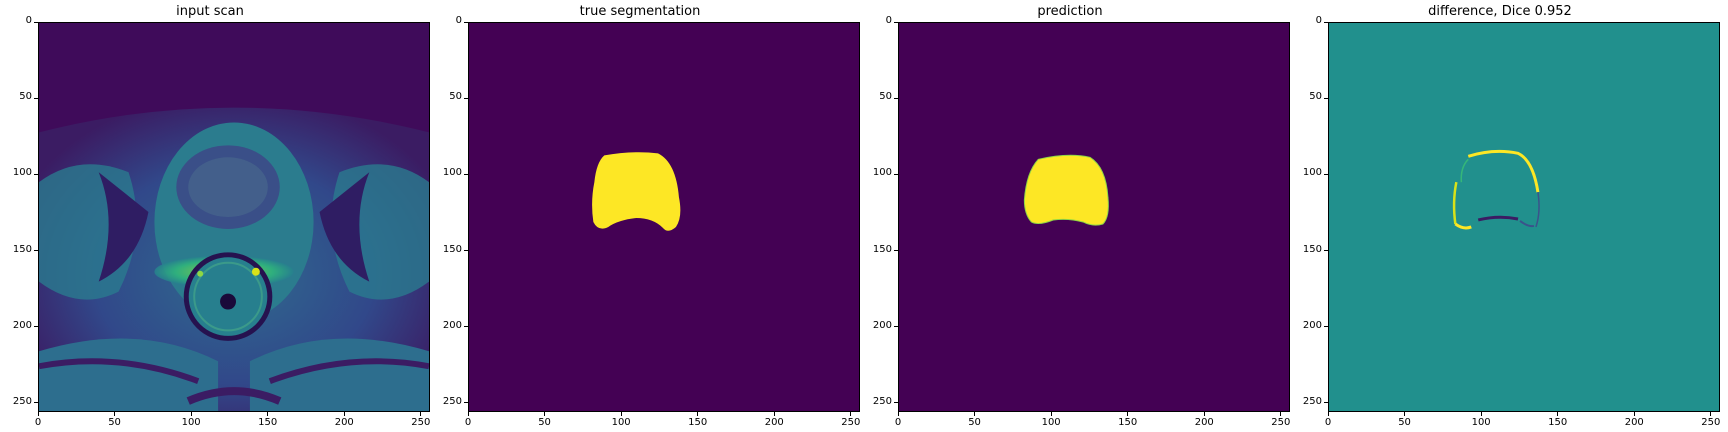 This screenshot has width=1728, height=432. What do you see at coordinates (210, 11) in the screenshot?
I see `panel-title: input scan` at bounding box center [210, 11].